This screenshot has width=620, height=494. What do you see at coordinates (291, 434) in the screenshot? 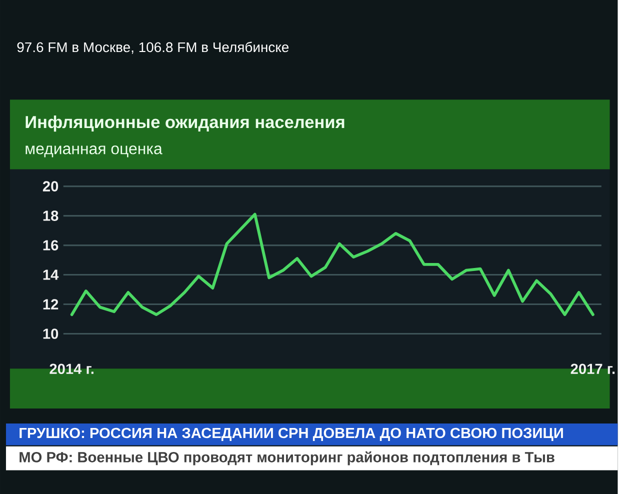
I see `text: ГРУШКО: РОССИЯ НА ЗАСЕДАНИИ СРН ДОВЕЛА ДО НАТО СВОЮ ПОЗИЦИ` at bounding box center [291, 434].